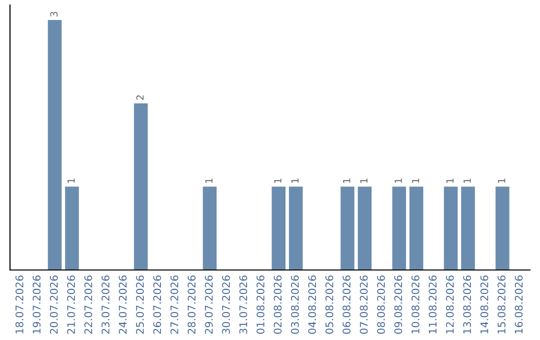 This screenshot has width=540, height=340. Describe the element at coordinates (192, 305) in the screenshot. I see `x-tick-label: 28.07.2026` at that location.